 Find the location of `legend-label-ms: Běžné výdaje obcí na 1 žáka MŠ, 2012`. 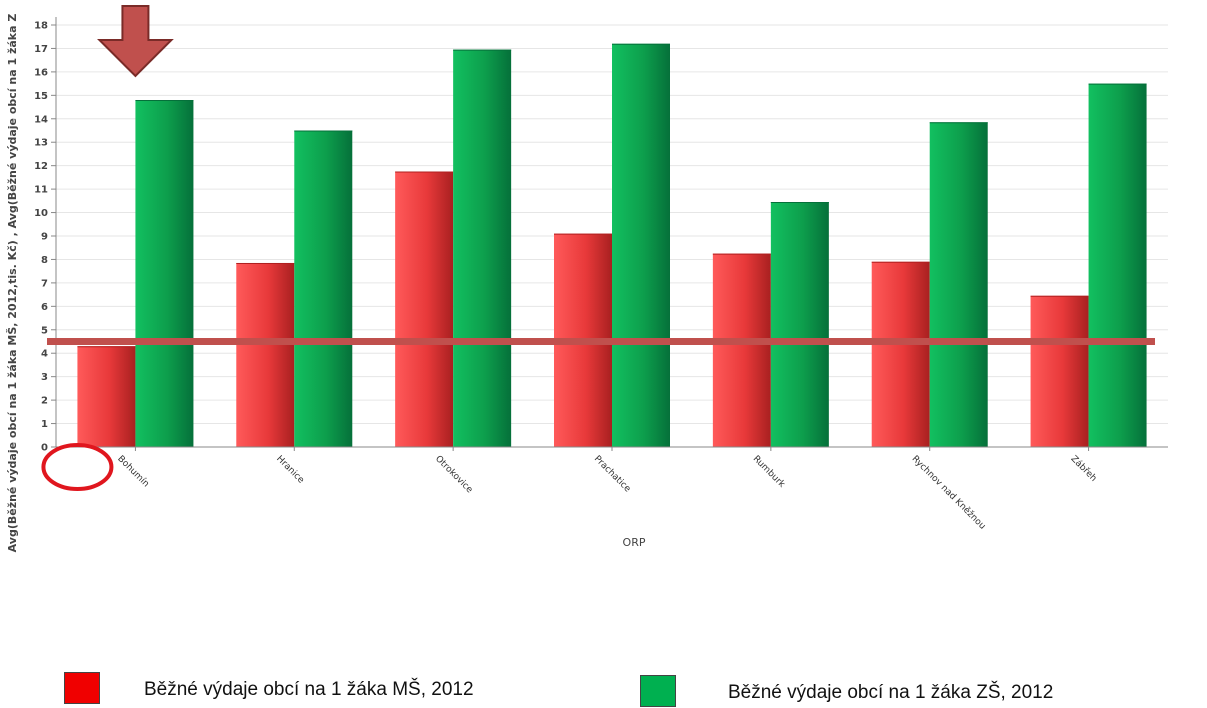

legend-label-ms: Běžné výdaje obcí na 1 žáka MŠ, 2012 is located at coordinates (309, 689).